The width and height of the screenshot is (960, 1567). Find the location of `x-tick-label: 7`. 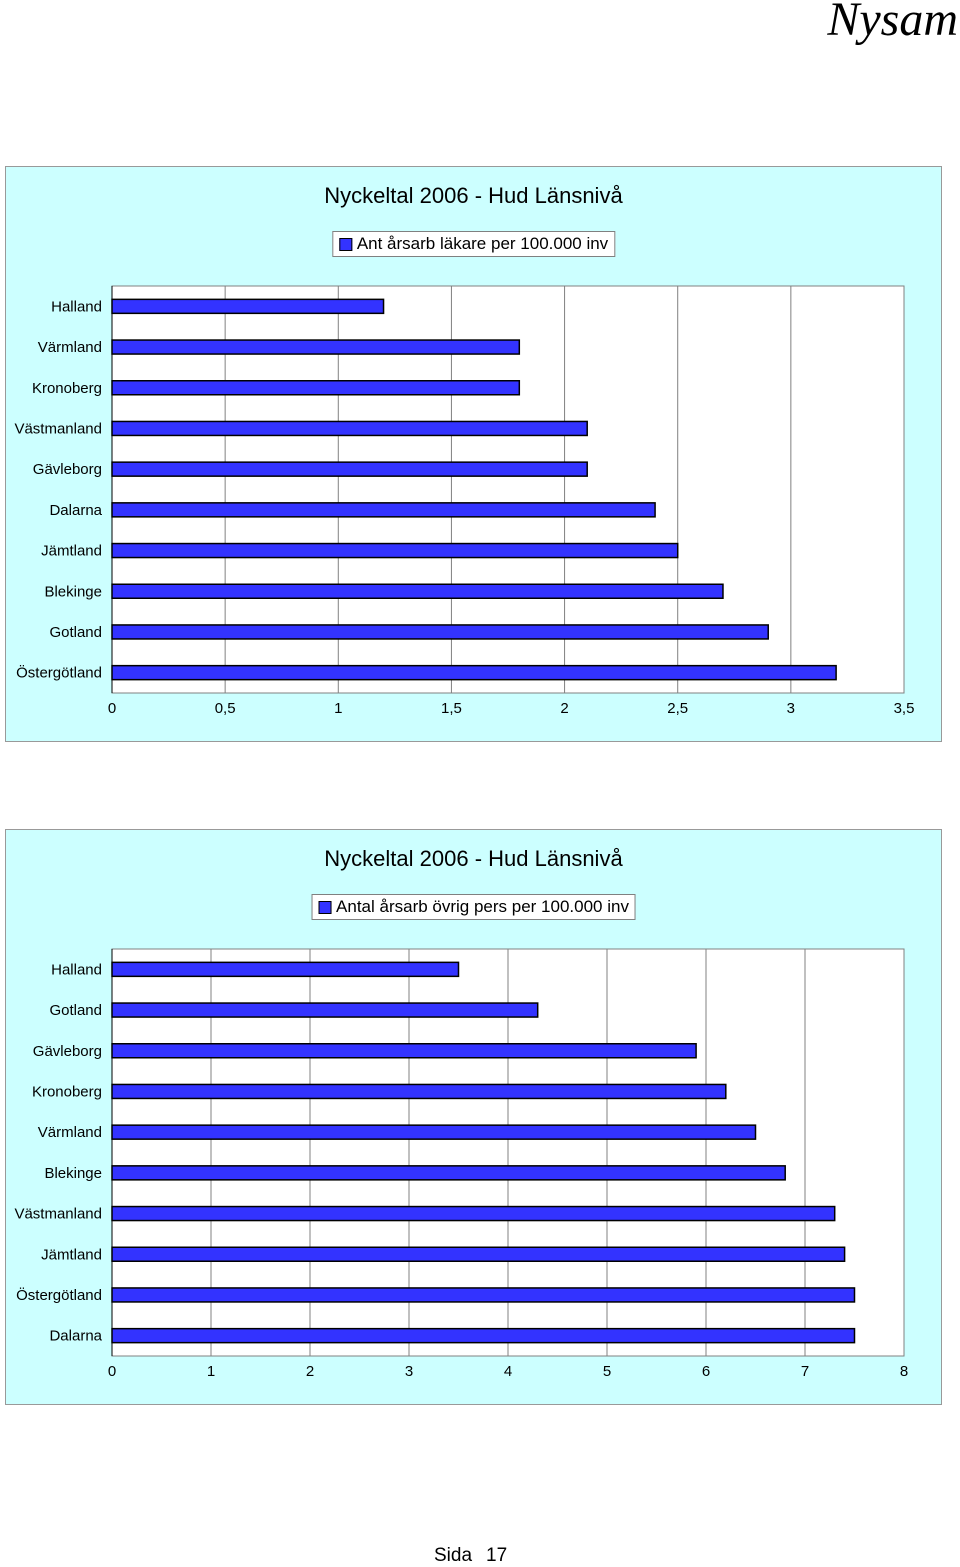

x-tick-label: 7 is located at coordinates (805, 1371).